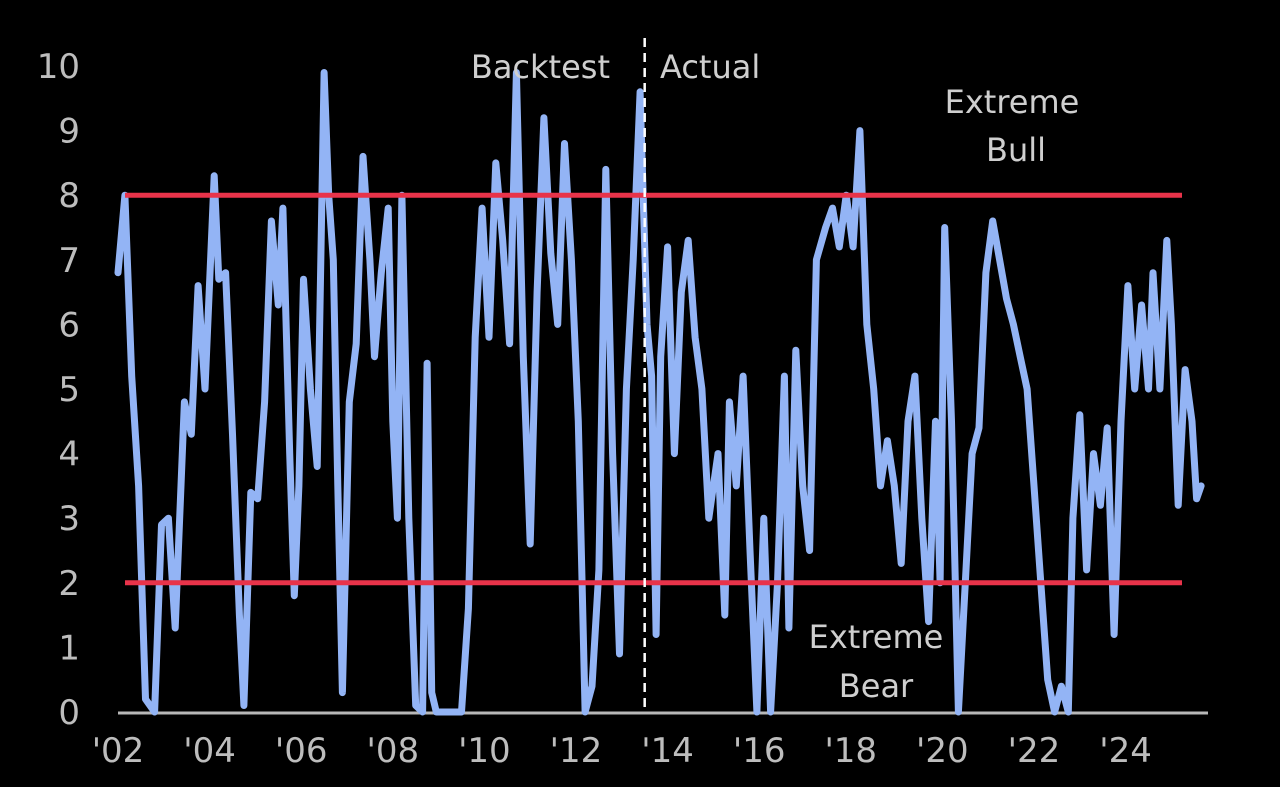 This screenshot has height=787, width=1280. I want to click on extreme-bull-label-line1: Extreme, so click(1012, 102).